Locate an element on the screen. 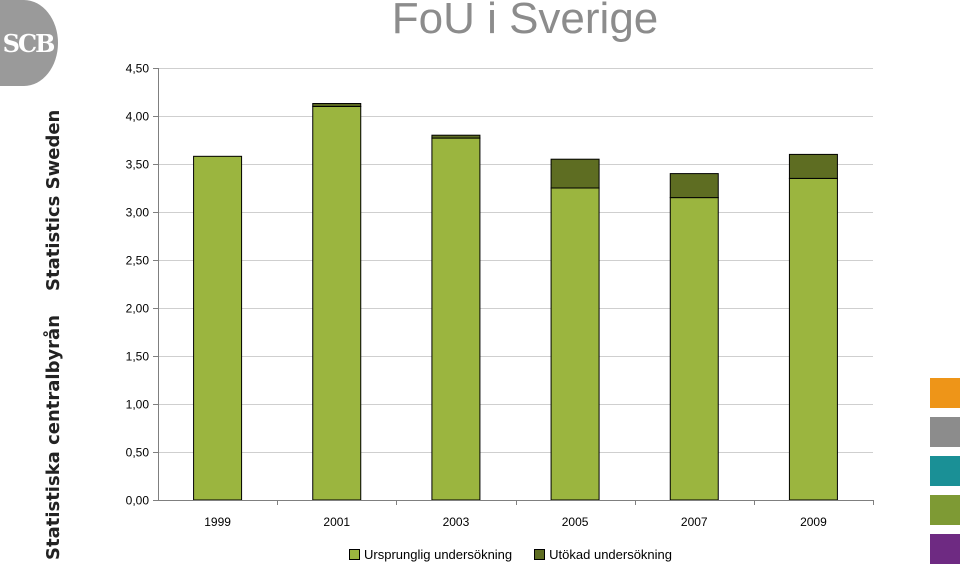  x-tick-label: 2009 is located at coordinates (813, 522).